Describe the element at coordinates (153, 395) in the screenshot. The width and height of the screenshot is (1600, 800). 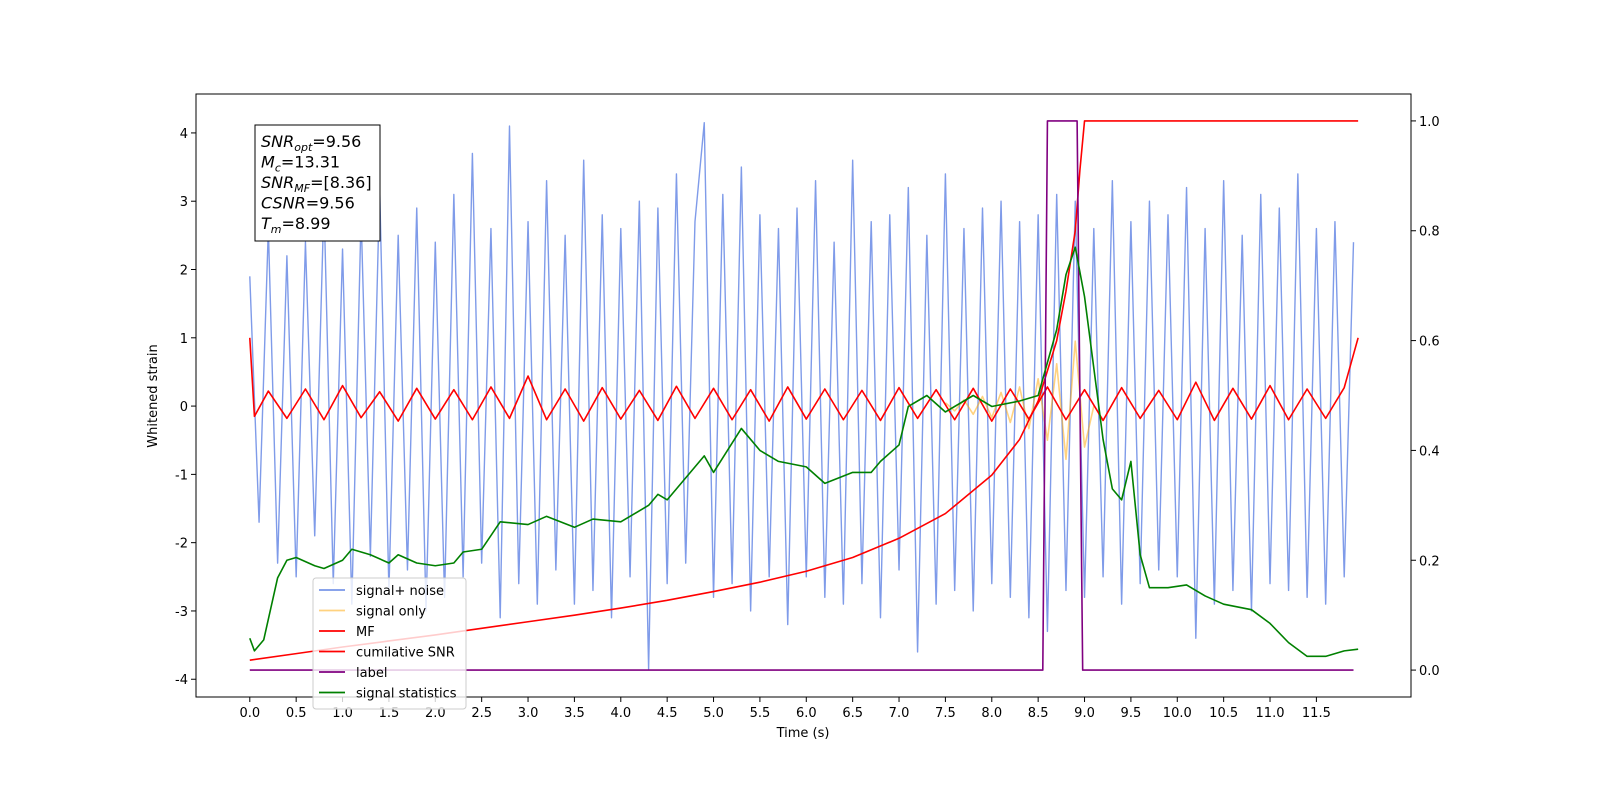
I see `y-axis-label: Whitened strain` at that location.